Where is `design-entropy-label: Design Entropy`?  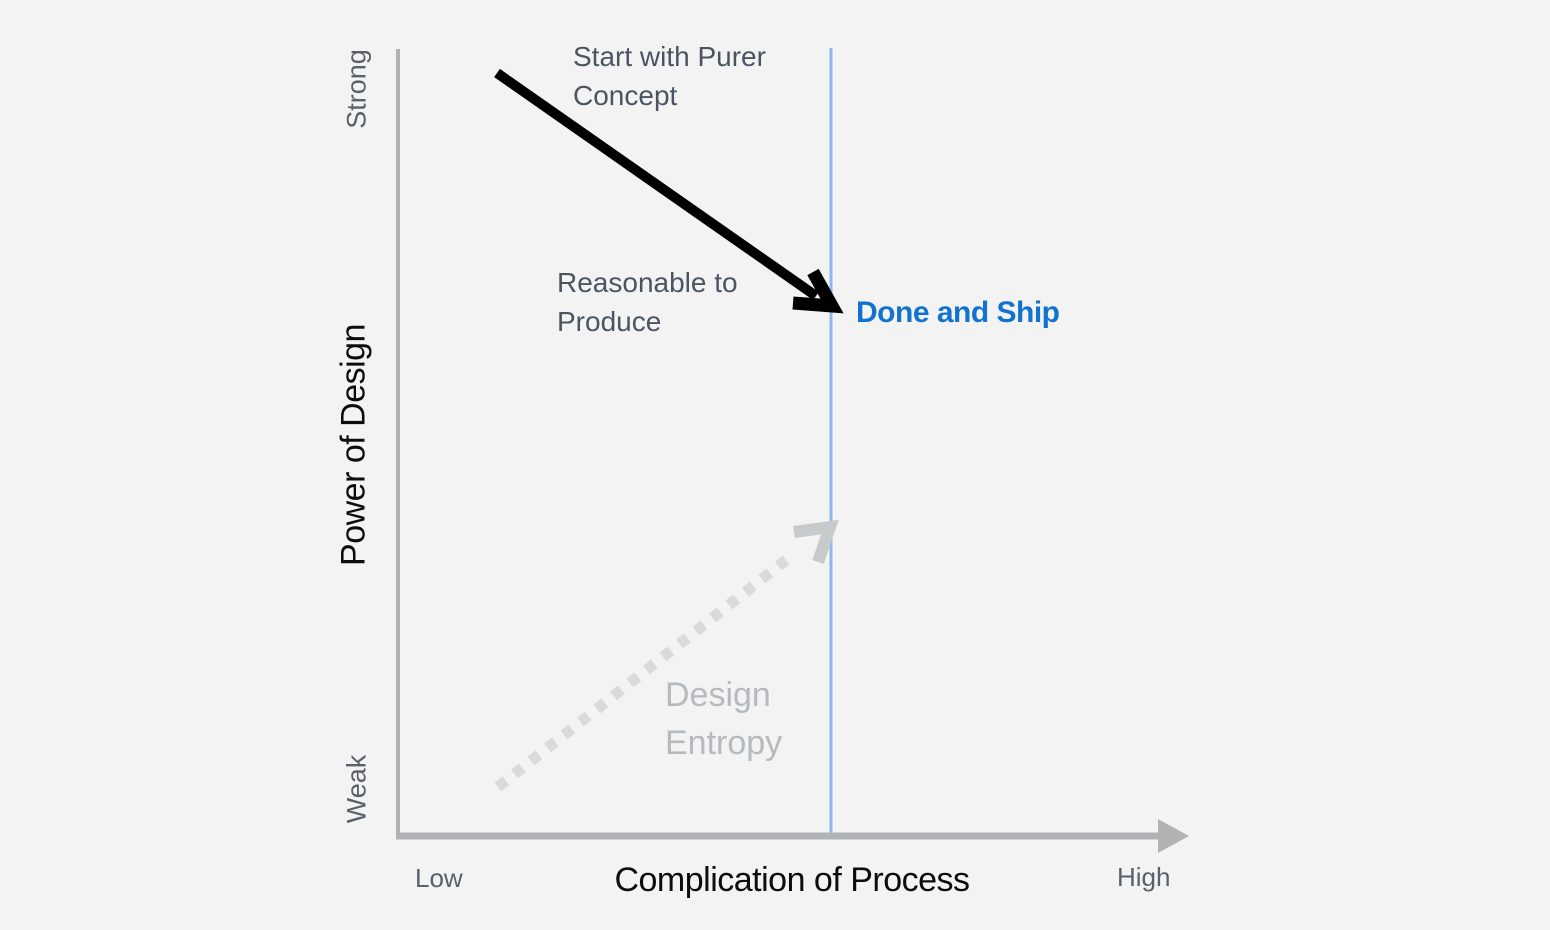 design-entropy-label: Design Entropy is located at coordinates (723, 719).